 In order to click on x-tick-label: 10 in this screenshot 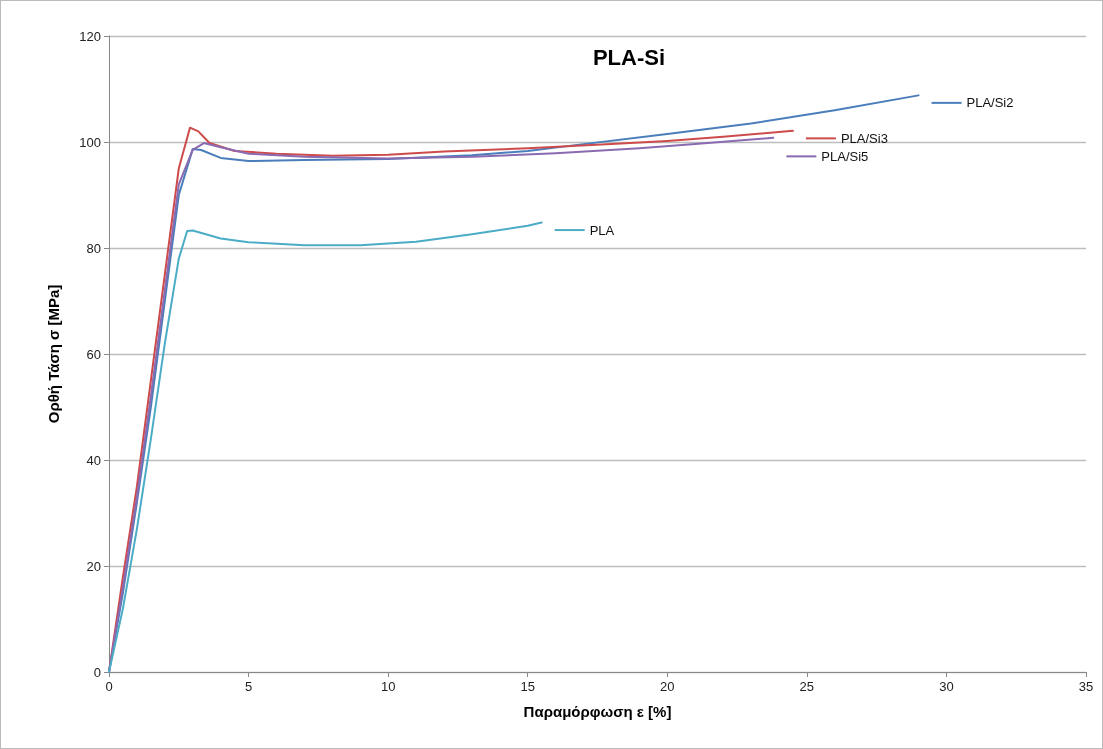, I will do `click(388, 686)`.